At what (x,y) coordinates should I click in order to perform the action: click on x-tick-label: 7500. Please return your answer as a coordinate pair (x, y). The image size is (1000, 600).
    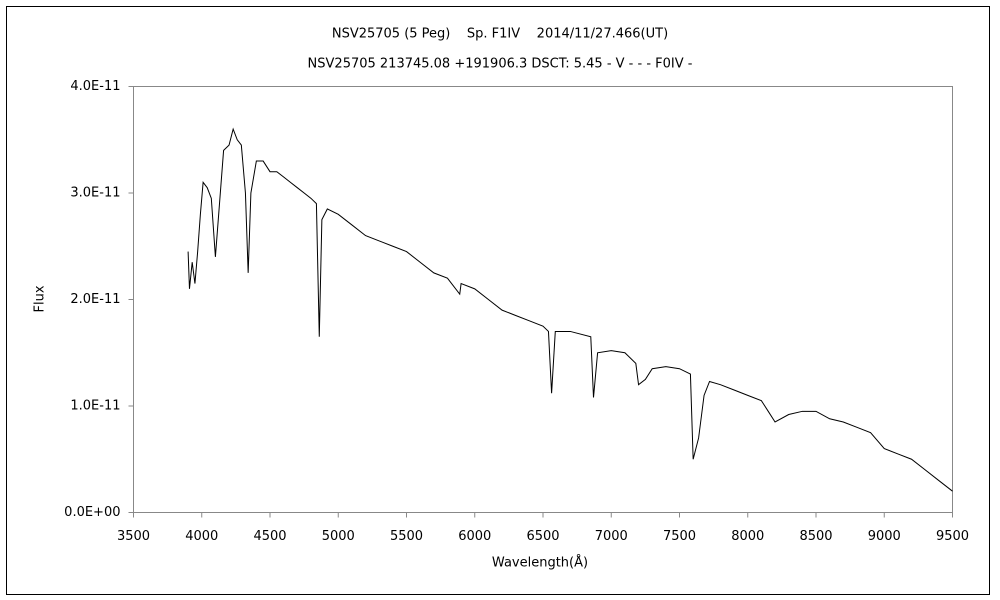
    Looking at the image, I should click on (679, 536).